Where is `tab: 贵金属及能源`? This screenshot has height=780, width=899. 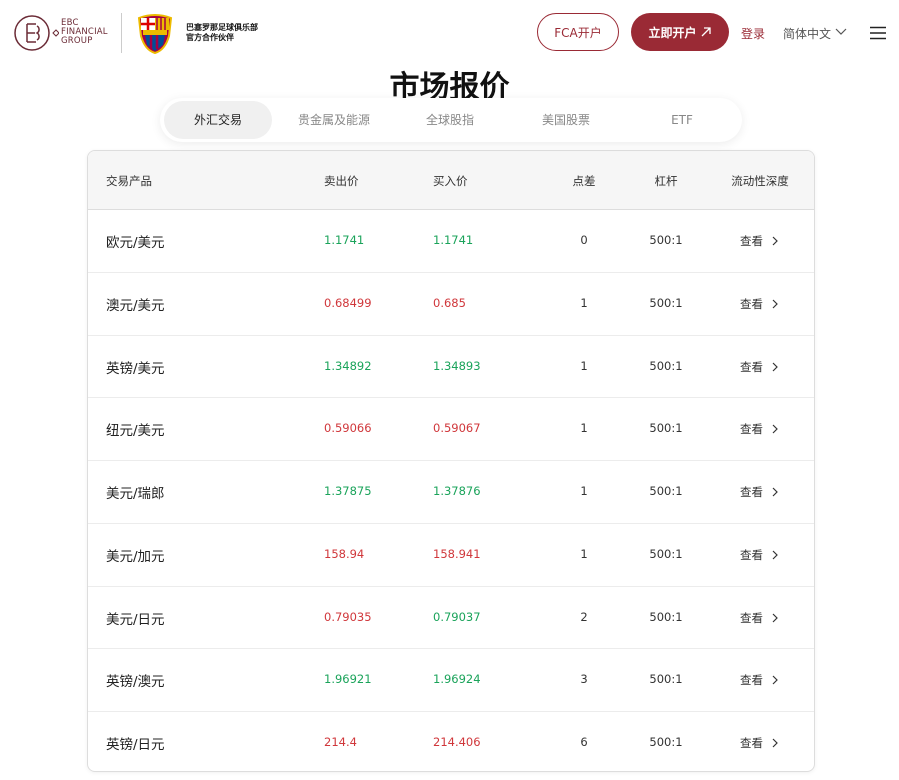
tab: 贵金属及能源 is located at coordinates (333, 120).